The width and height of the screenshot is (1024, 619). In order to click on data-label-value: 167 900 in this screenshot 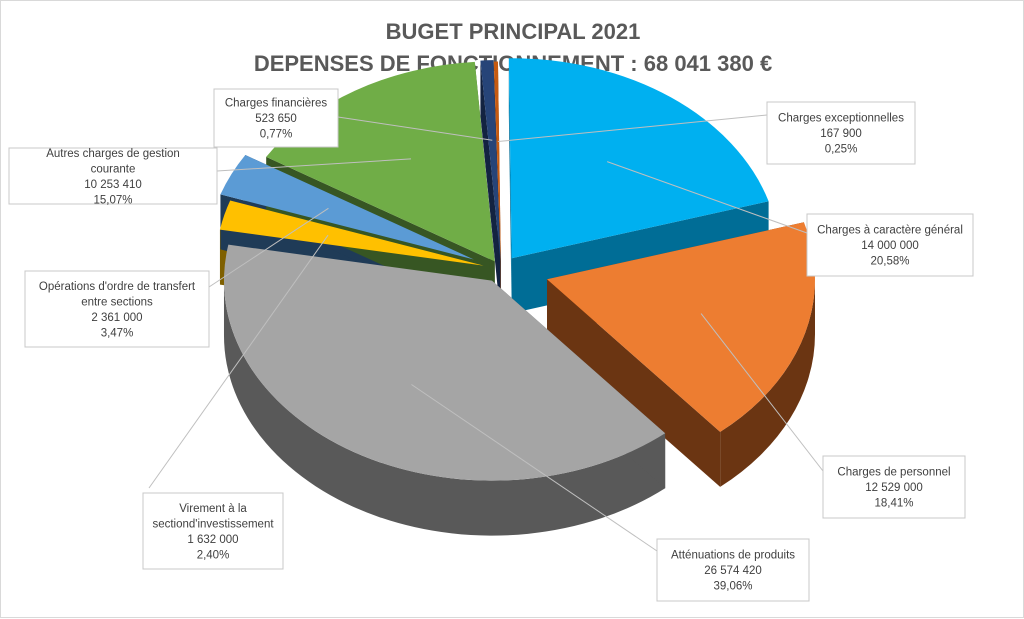, I will do `click(841, 134)`.